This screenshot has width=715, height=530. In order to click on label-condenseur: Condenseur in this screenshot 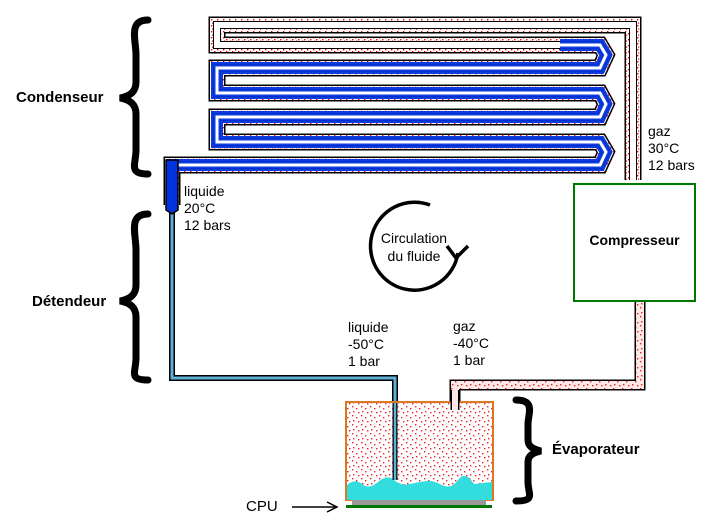, I will do `click(60, 97)`.